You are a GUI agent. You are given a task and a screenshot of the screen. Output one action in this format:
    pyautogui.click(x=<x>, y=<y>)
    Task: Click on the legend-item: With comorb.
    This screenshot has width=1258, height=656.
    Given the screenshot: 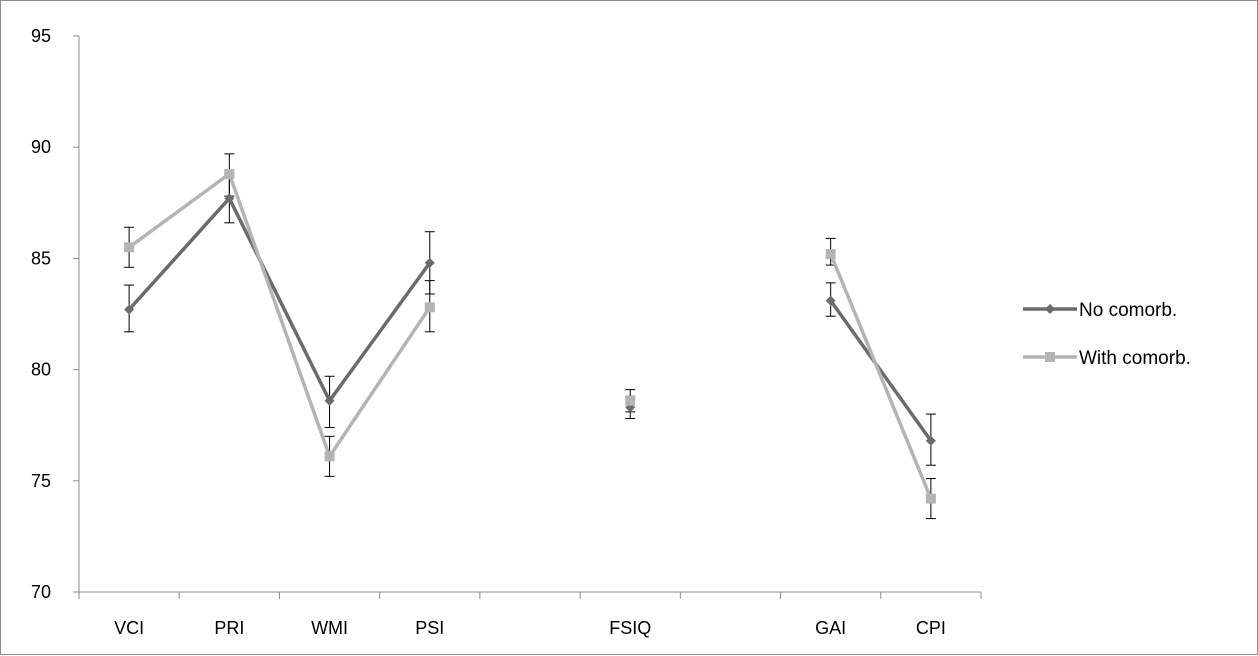 What is the action you would take?
    pyautogui.click(x=1107, y=358)
    